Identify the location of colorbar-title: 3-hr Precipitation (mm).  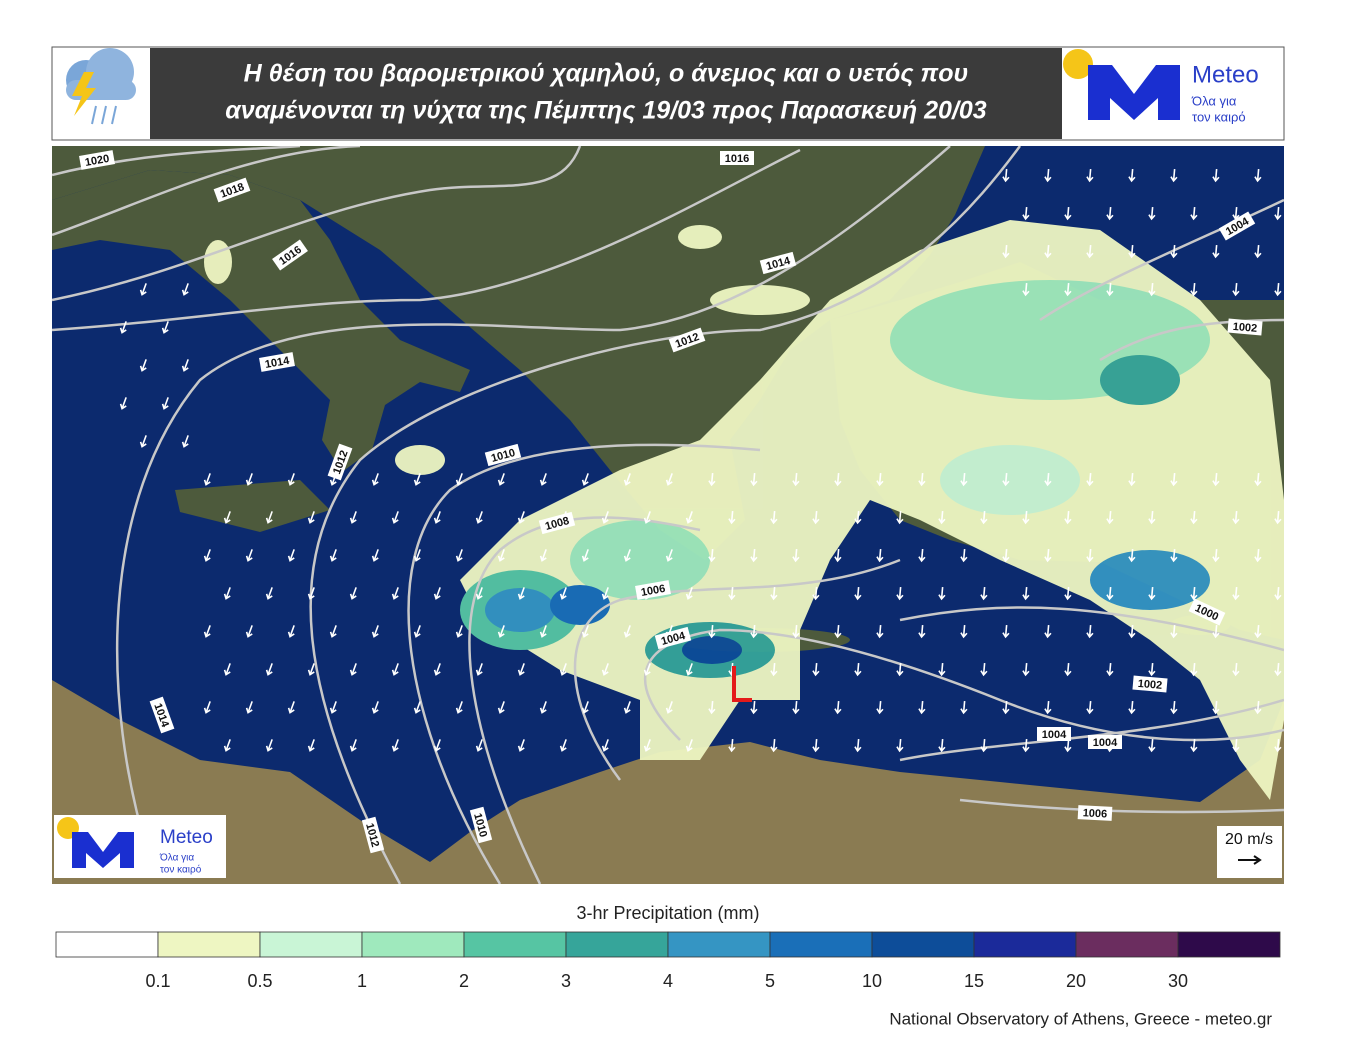
(667, 913).